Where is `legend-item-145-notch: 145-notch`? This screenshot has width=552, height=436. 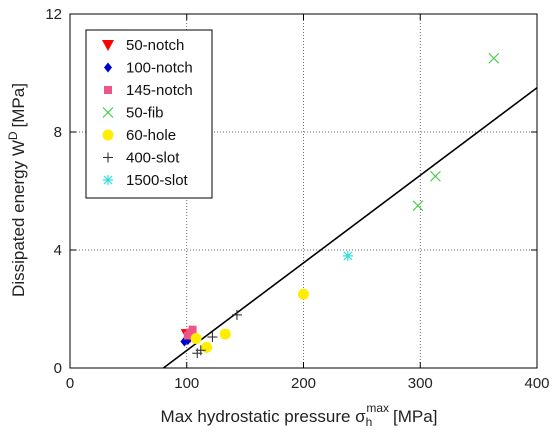
legend-item-145-notch: 145-notch is located at coordinates (148, 90).